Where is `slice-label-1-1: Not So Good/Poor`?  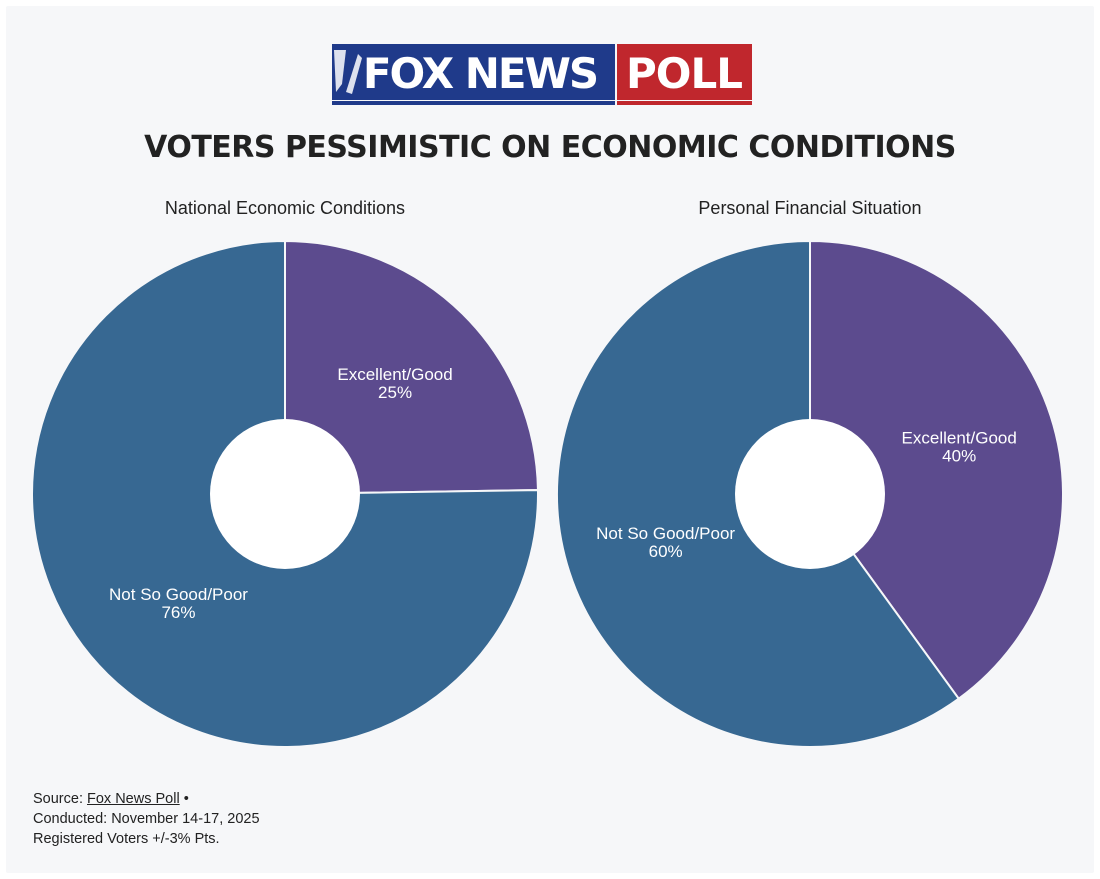
slice-label-1-1: Not So Good/Poor is located at coordinates (665, 533).